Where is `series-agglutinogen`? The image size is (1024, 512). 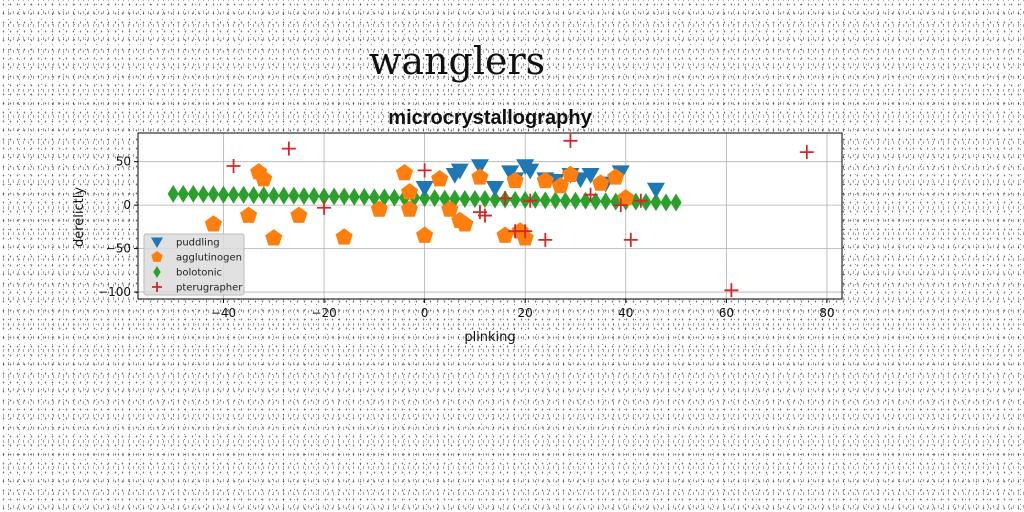 series-agglutinogen is located at coordinates (419, 204).